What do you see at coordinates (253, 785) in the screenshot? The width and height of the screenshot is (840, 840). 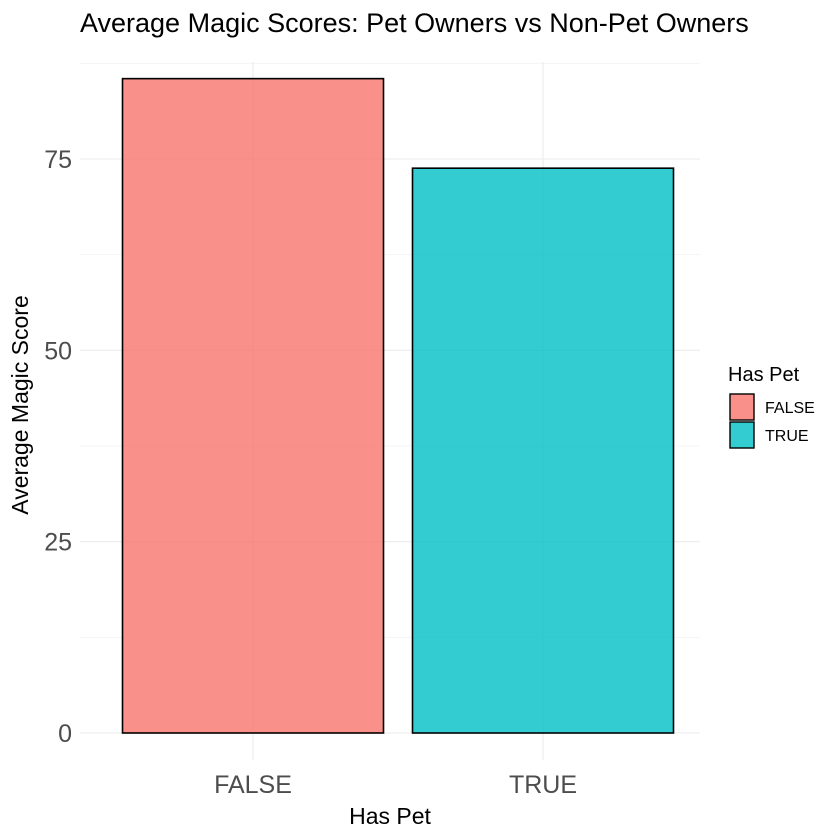 I see `x-tick-label: FALSE` at bounding box center [253, 785].